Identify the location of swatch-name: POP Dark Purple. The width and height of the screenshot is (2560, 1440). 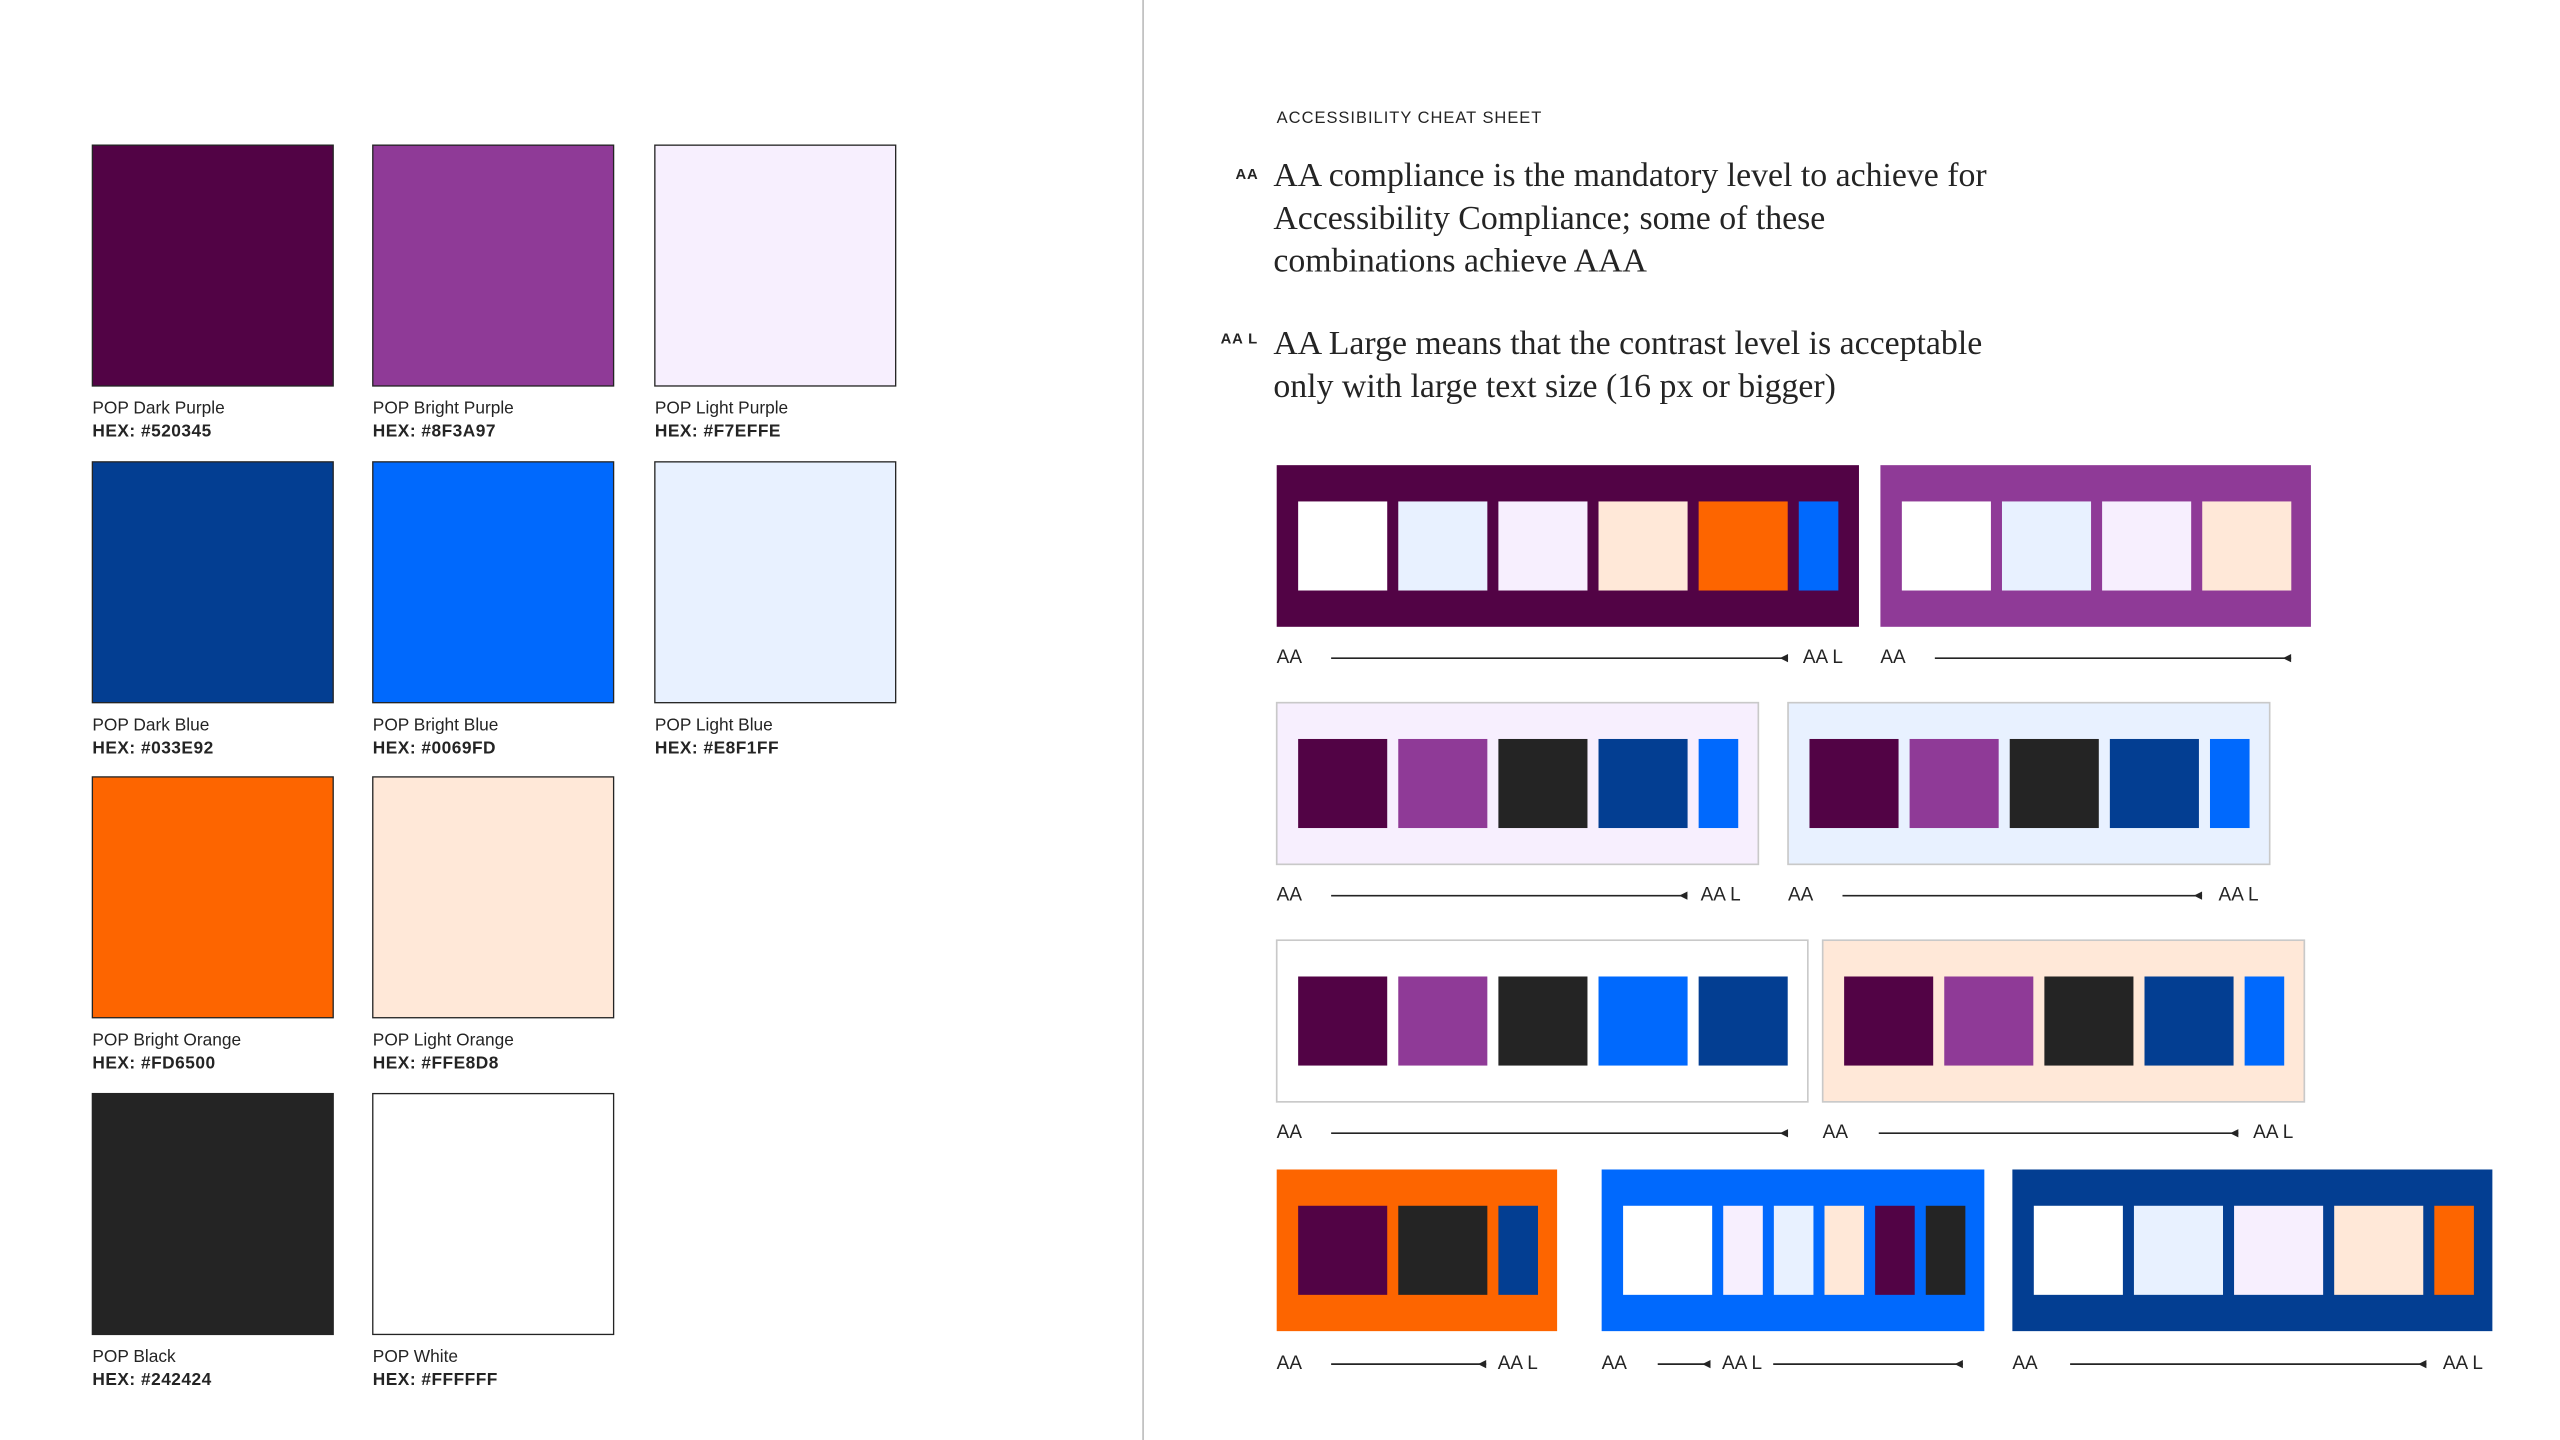
(158, 408).